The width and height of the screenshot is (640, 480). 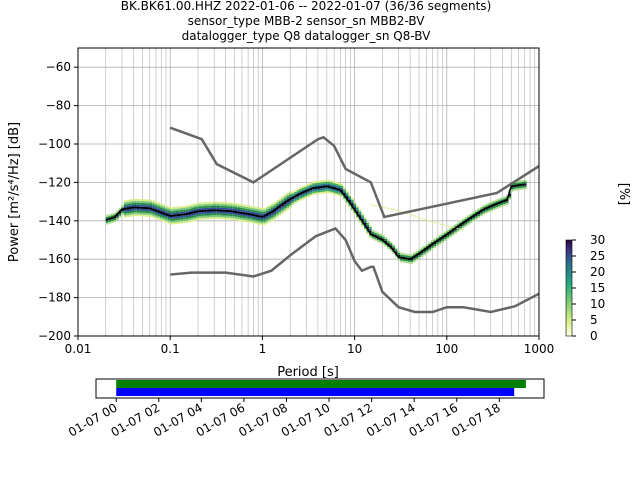 What do you see at coordinates (539, 349) in the screenshot?
I see `x-tick-label: 1000` at bounding box center [539, 349].